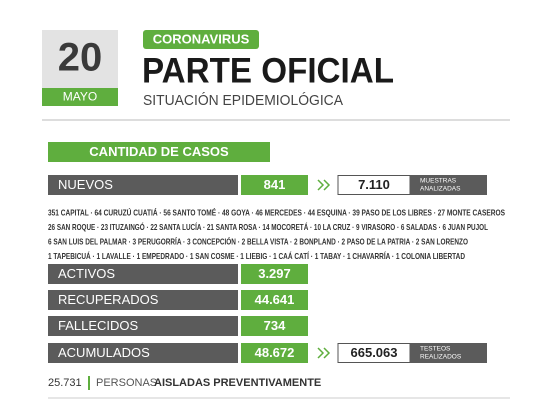 This screenshot has width=550, height=402. Describe the element at coordinates (98, 325) in the screenshot. I see `row-label: FALLECIDOS` at that location.